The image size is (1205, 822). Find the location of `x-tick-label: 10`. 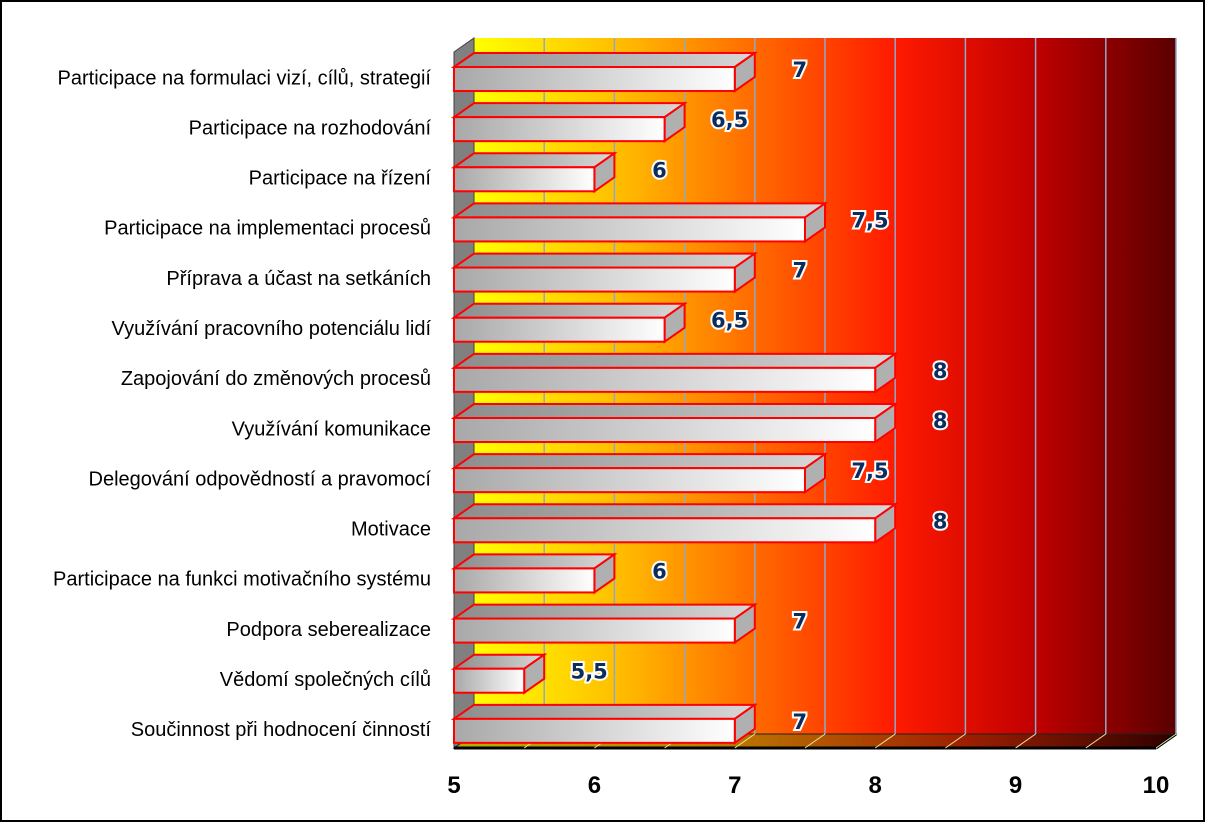

x-tick-label: 10 is located at coordinates (1156, 785).